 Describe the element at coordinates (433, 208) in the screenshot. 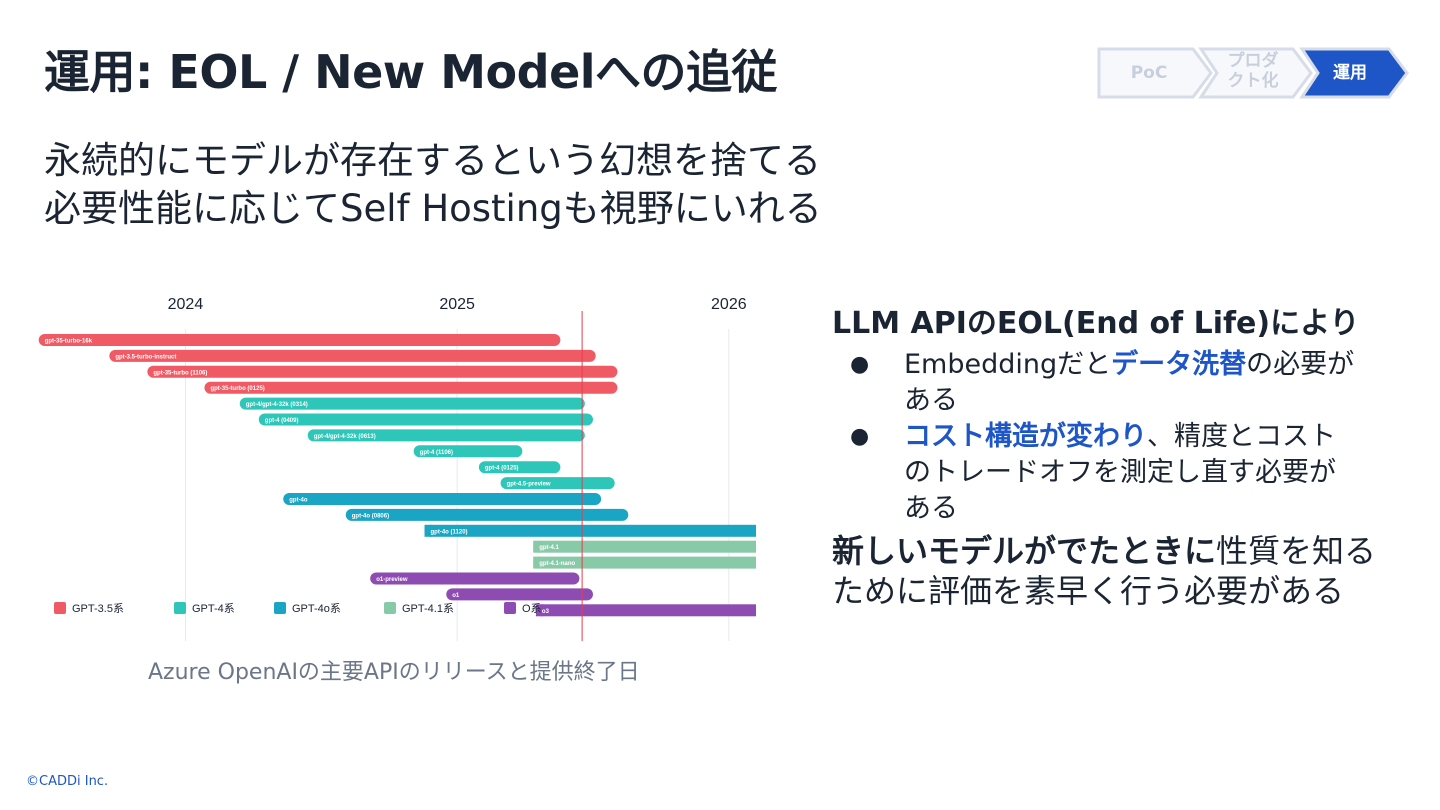

I see `subtitle-line-2: 必要性能に応じてSelf Hostingも視野にいれる` at that location.